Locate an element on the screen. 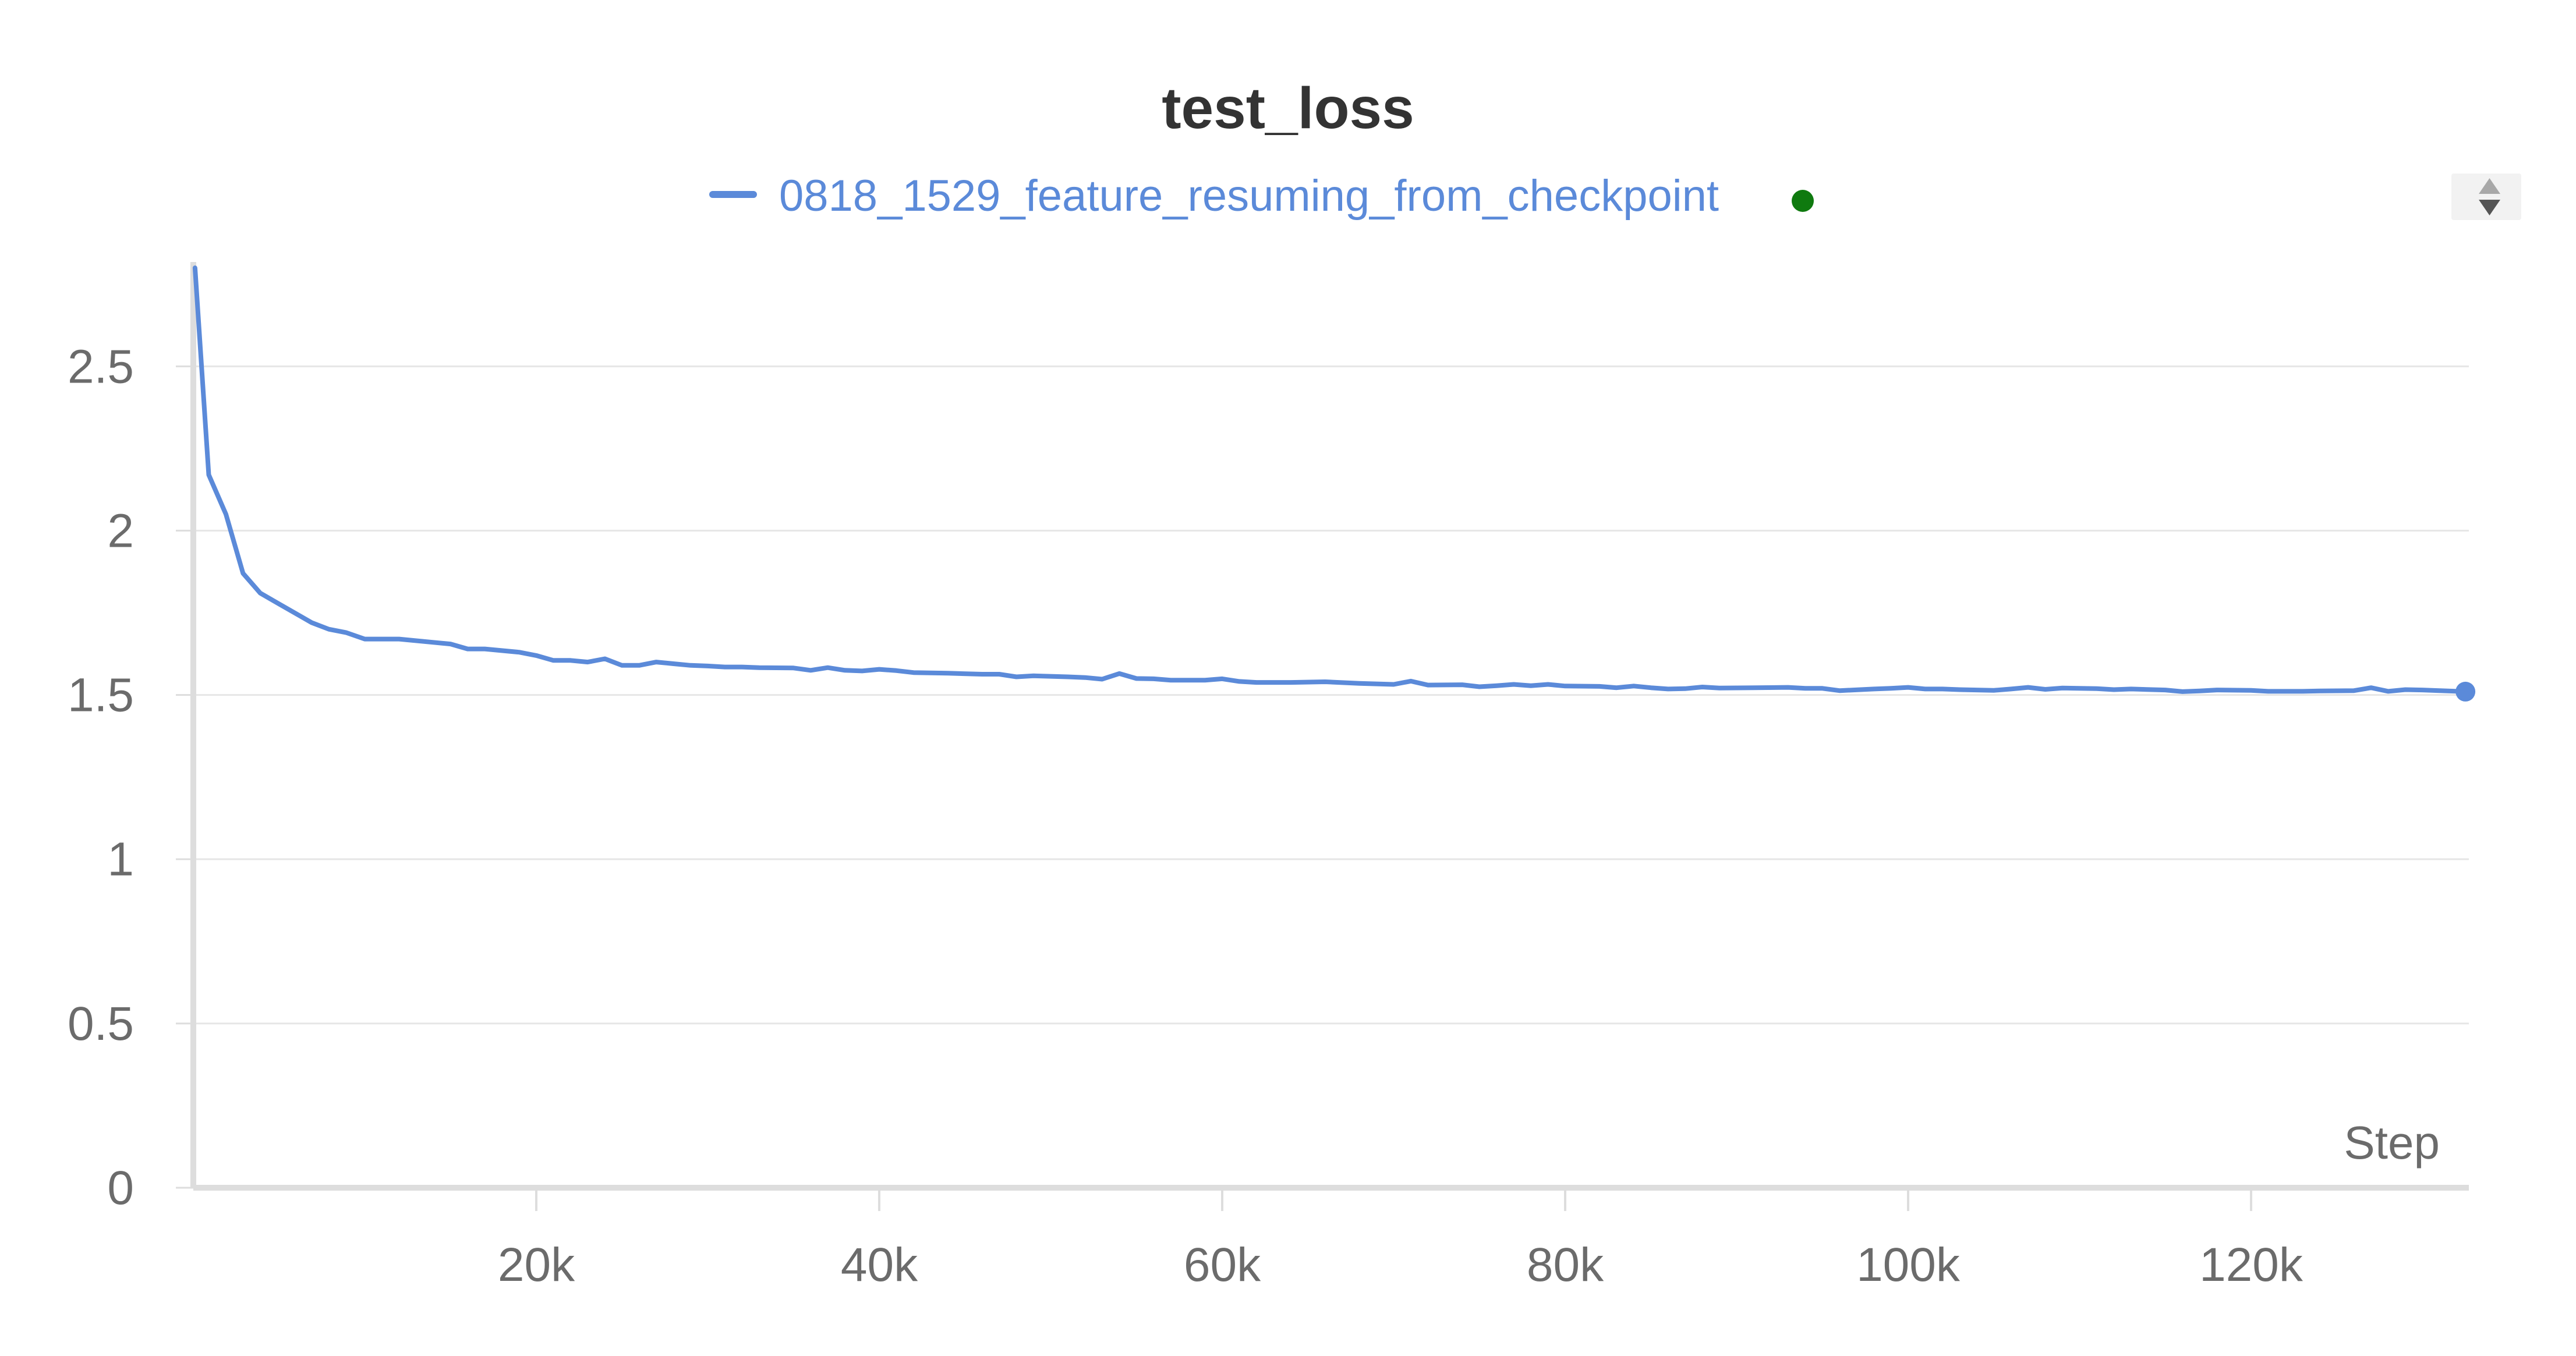 The width and height of the screenshot is (2576, 1356). y-tick-label: 0 is located at coordinates (121, 1188).